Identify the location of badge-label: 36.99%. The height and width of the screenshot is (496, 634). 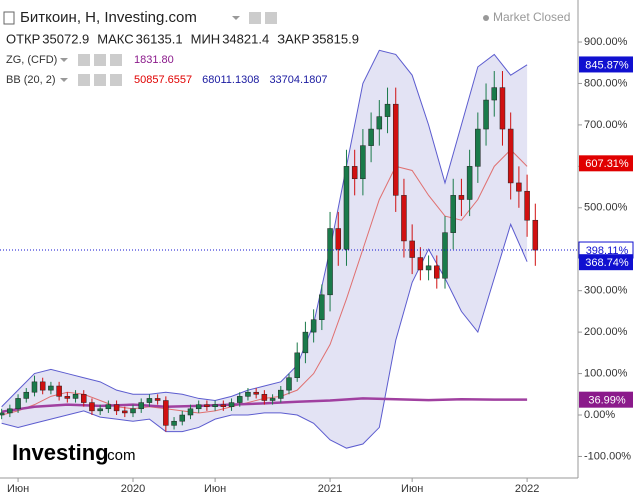
(607, 401).